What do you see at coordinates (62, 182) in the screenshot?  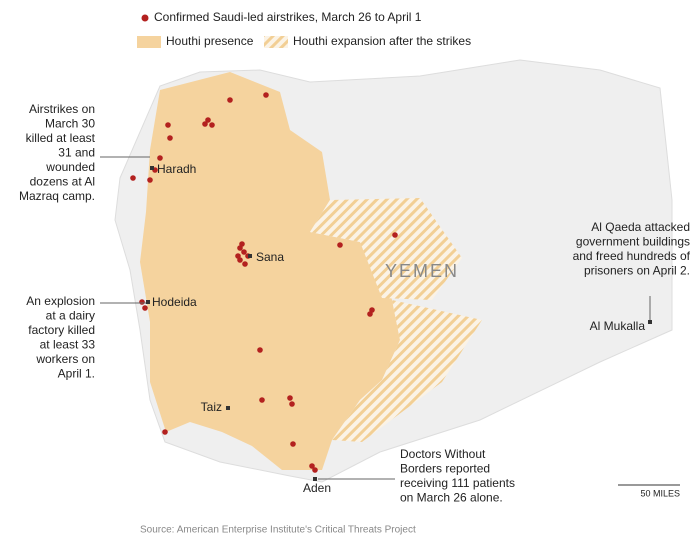 I see `annotation-line: dozens at Al` at bounding box center [62, 182].